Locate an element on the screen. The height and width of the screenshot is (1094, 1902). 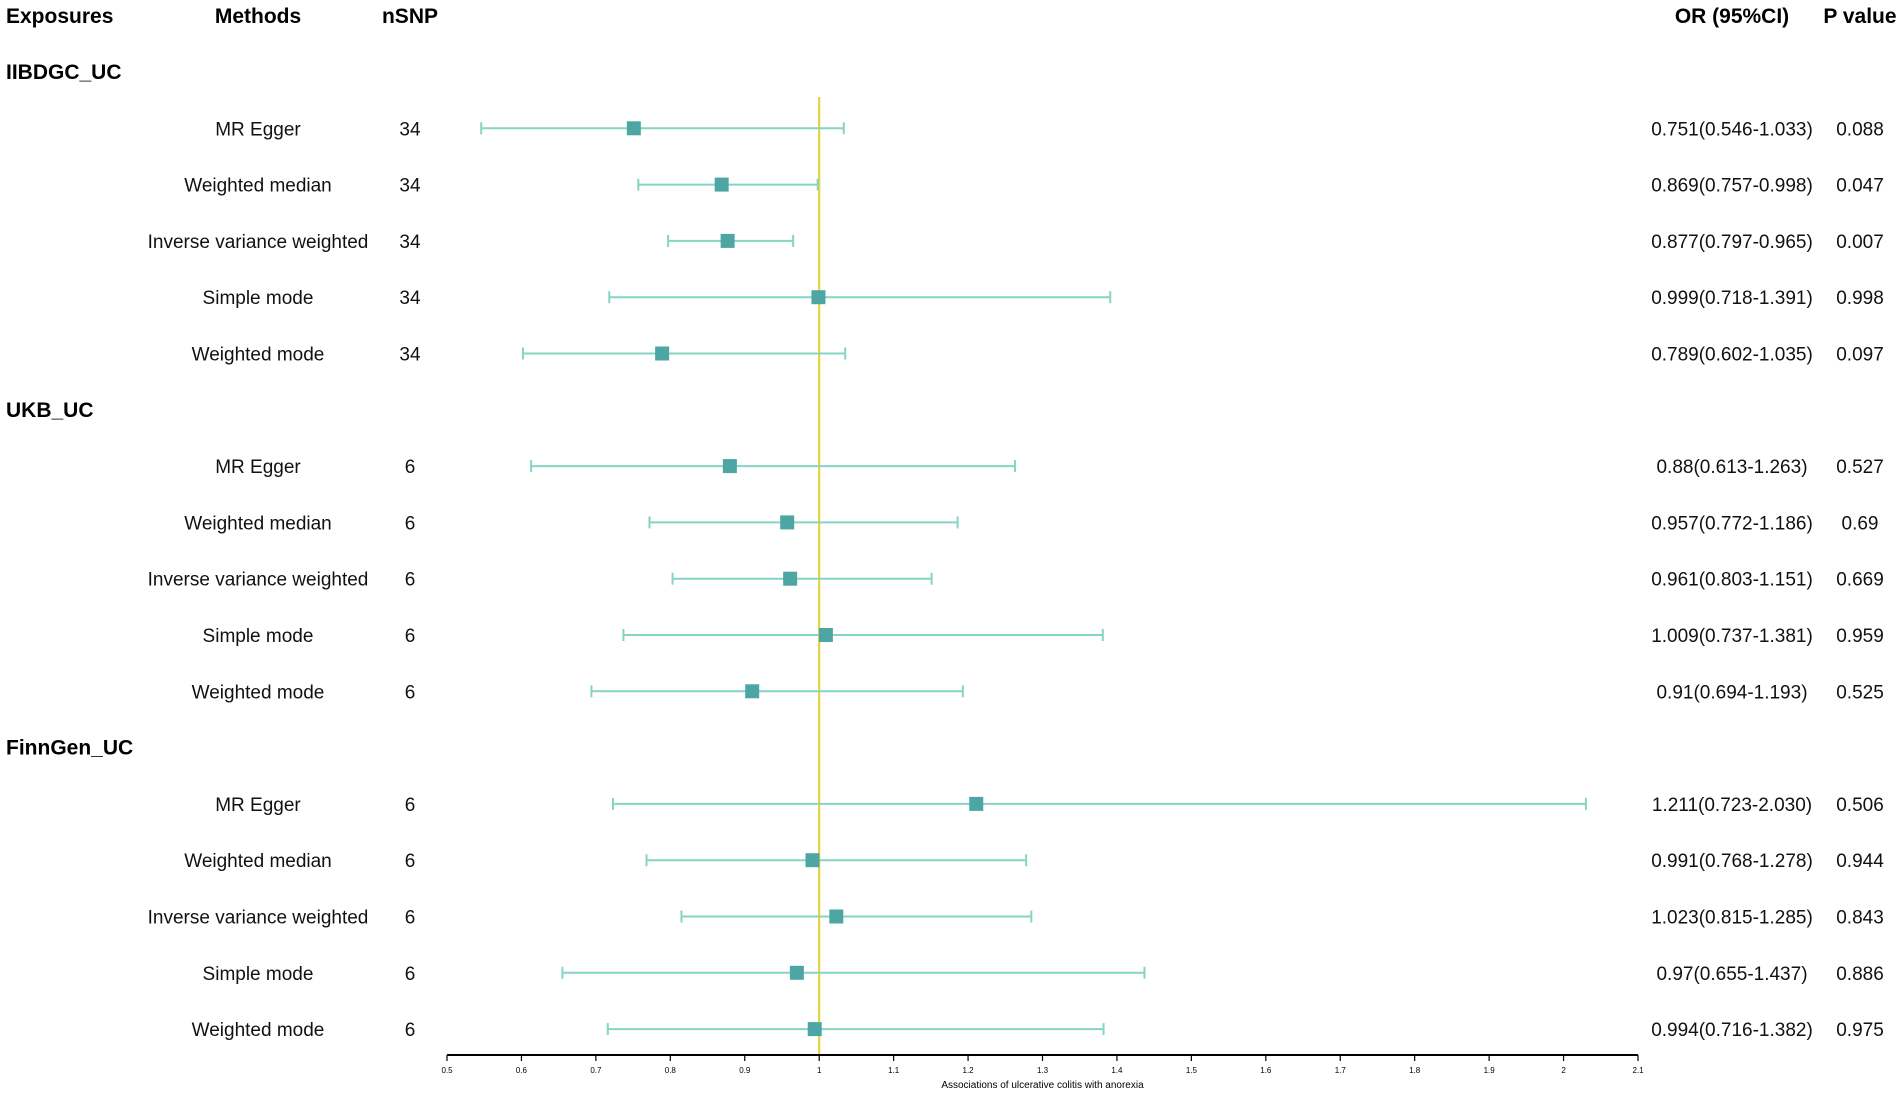
header-nsnp: nSNP is located at coordinates (410, 16).